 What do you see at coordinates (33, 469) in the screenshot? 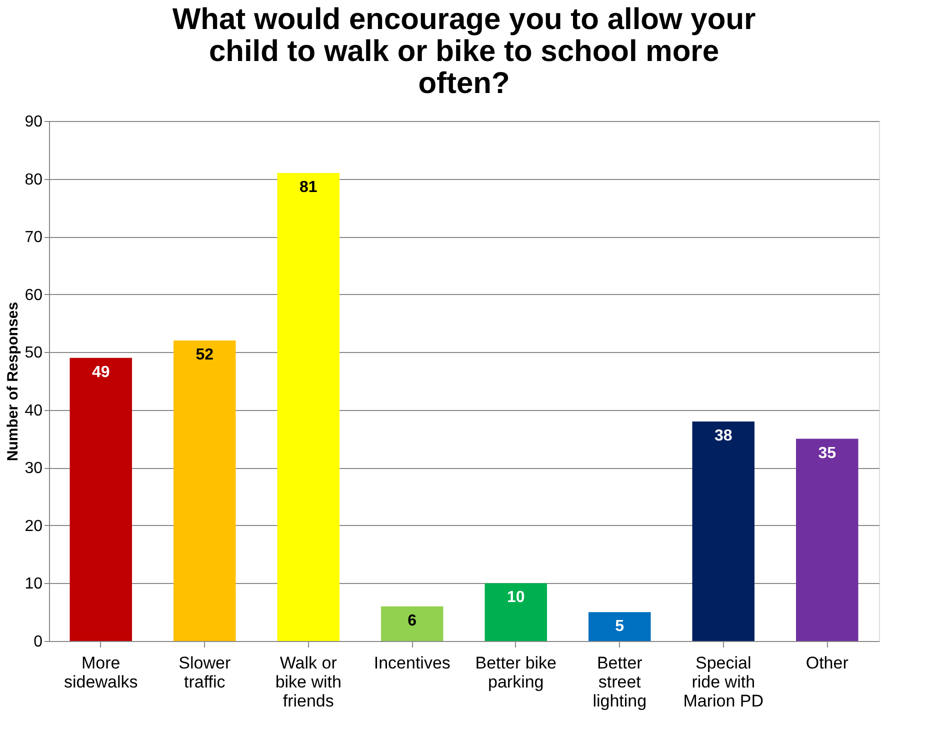
I see `y-tick-label: 30` at bounding box center [33, 469].